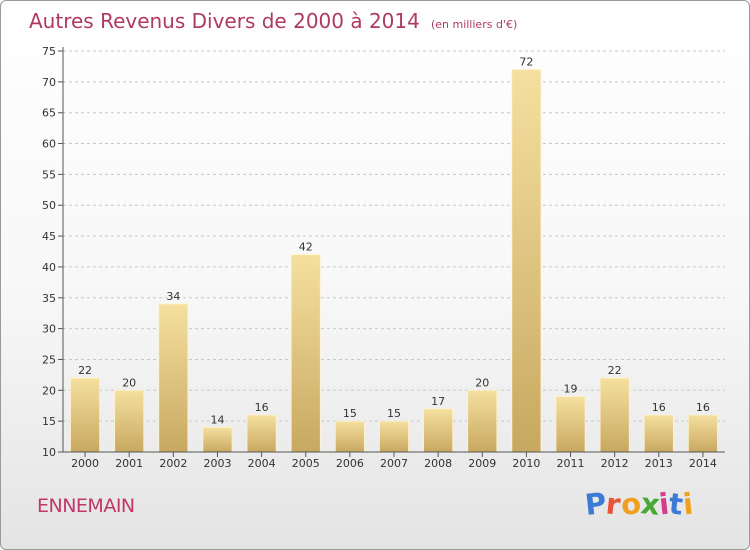  Describe the element at coordinates (173, 463) in the screenshot. I see `x-tick-label: 2002` at that location.